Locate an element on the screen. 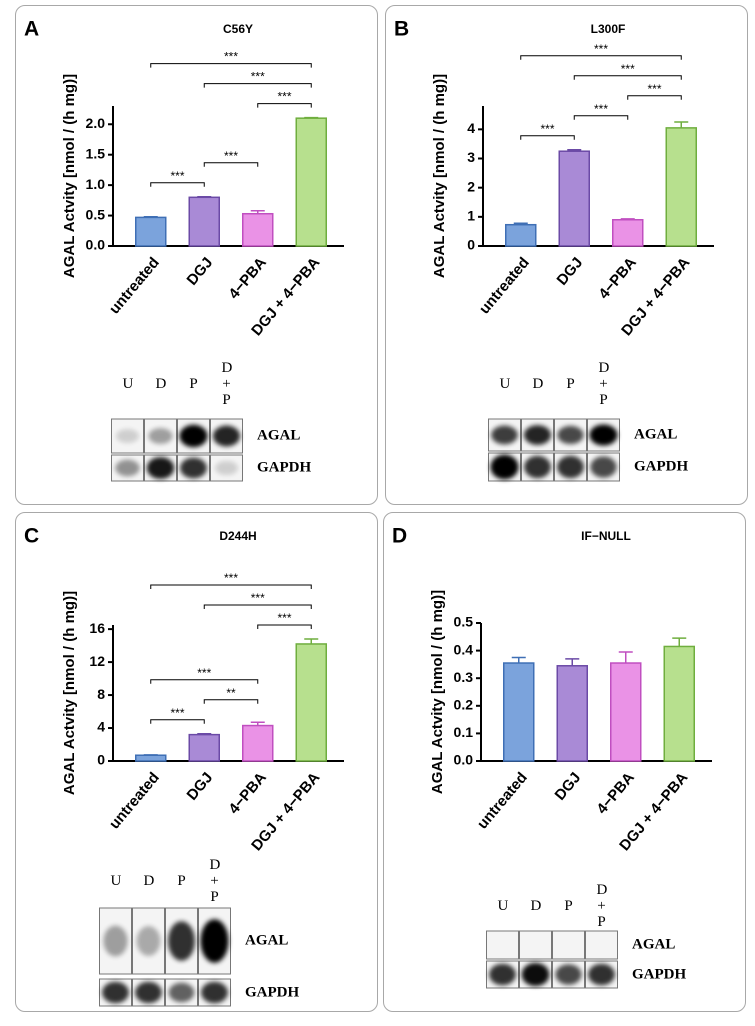 This screenshot has width=755, height=1026. y-tick-label: 0.3 is located at coordinates (464, 677).